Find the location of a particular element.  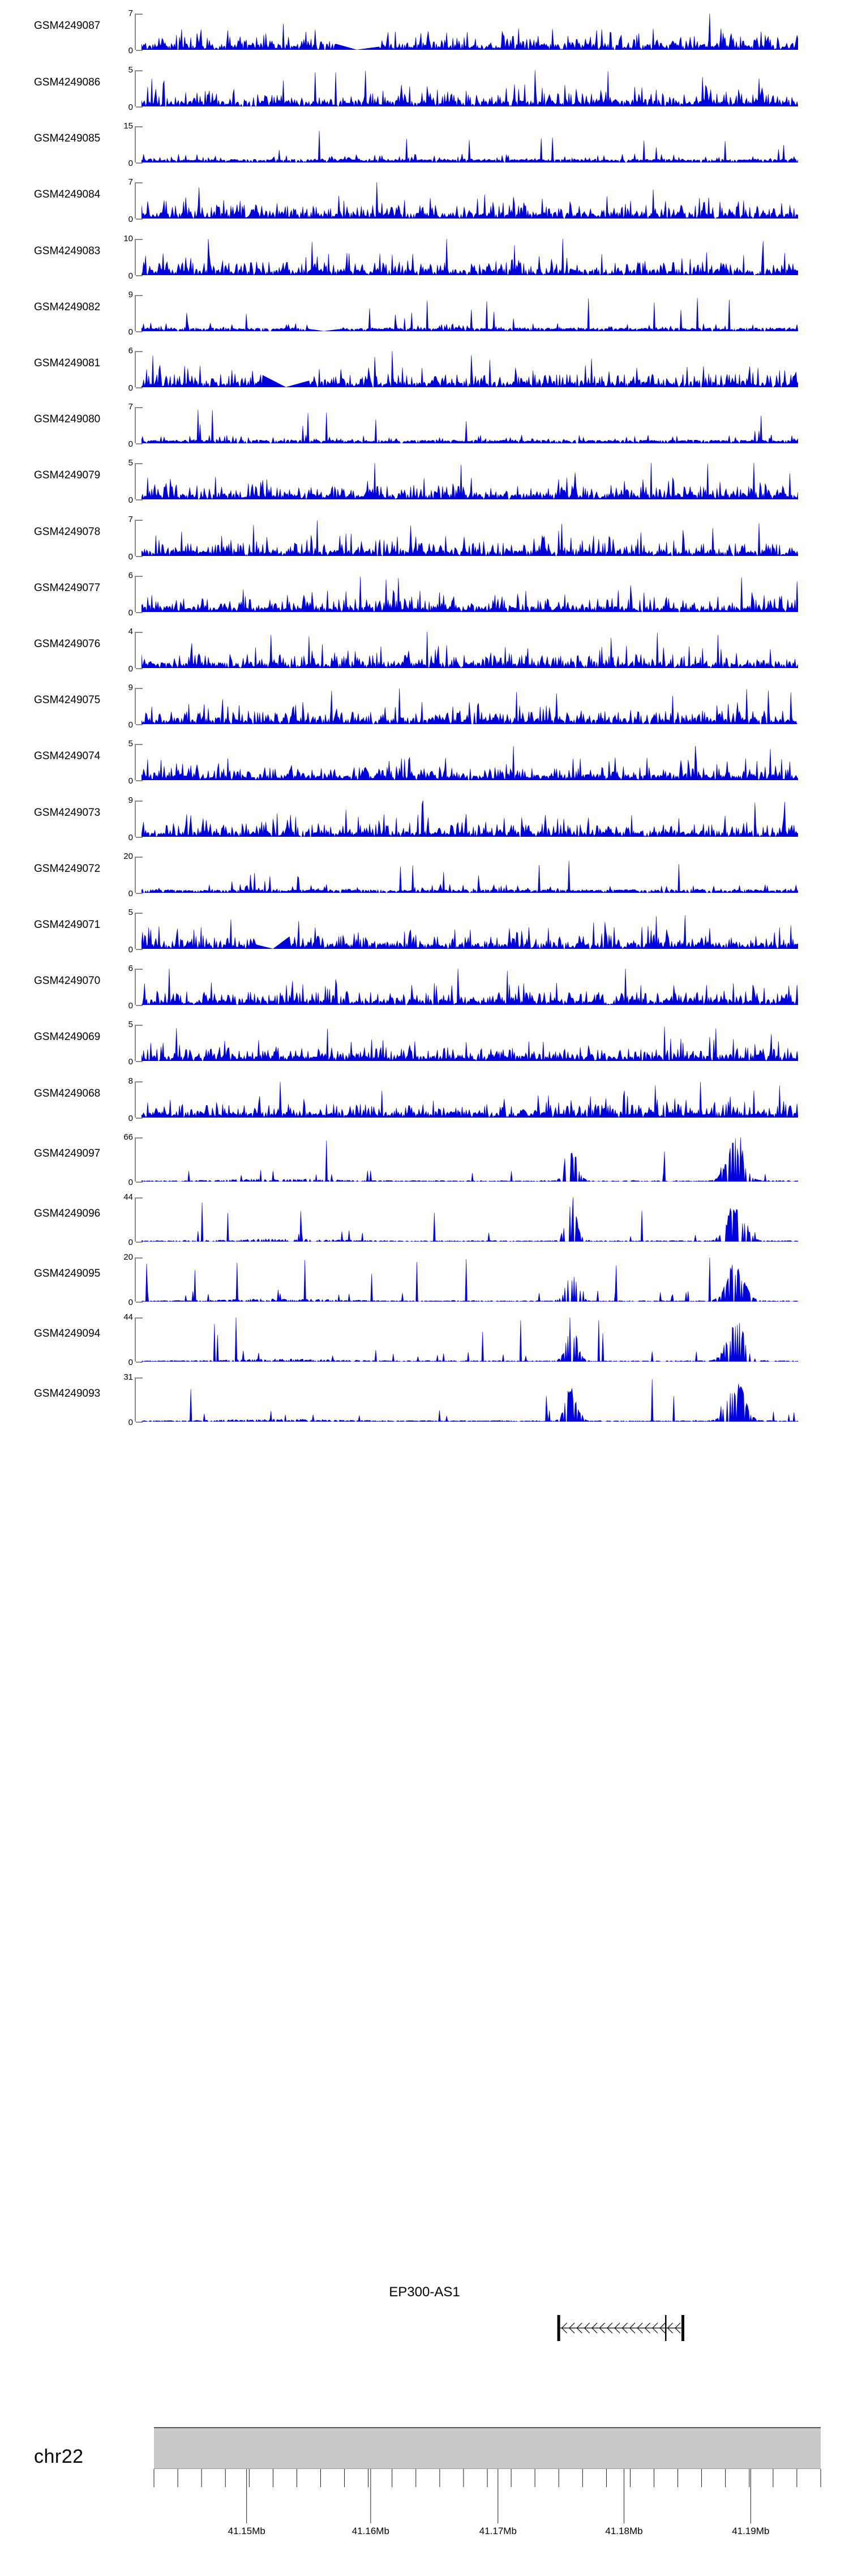

track-sample-label: GSM4249082 is located at coordinates (67, 307).